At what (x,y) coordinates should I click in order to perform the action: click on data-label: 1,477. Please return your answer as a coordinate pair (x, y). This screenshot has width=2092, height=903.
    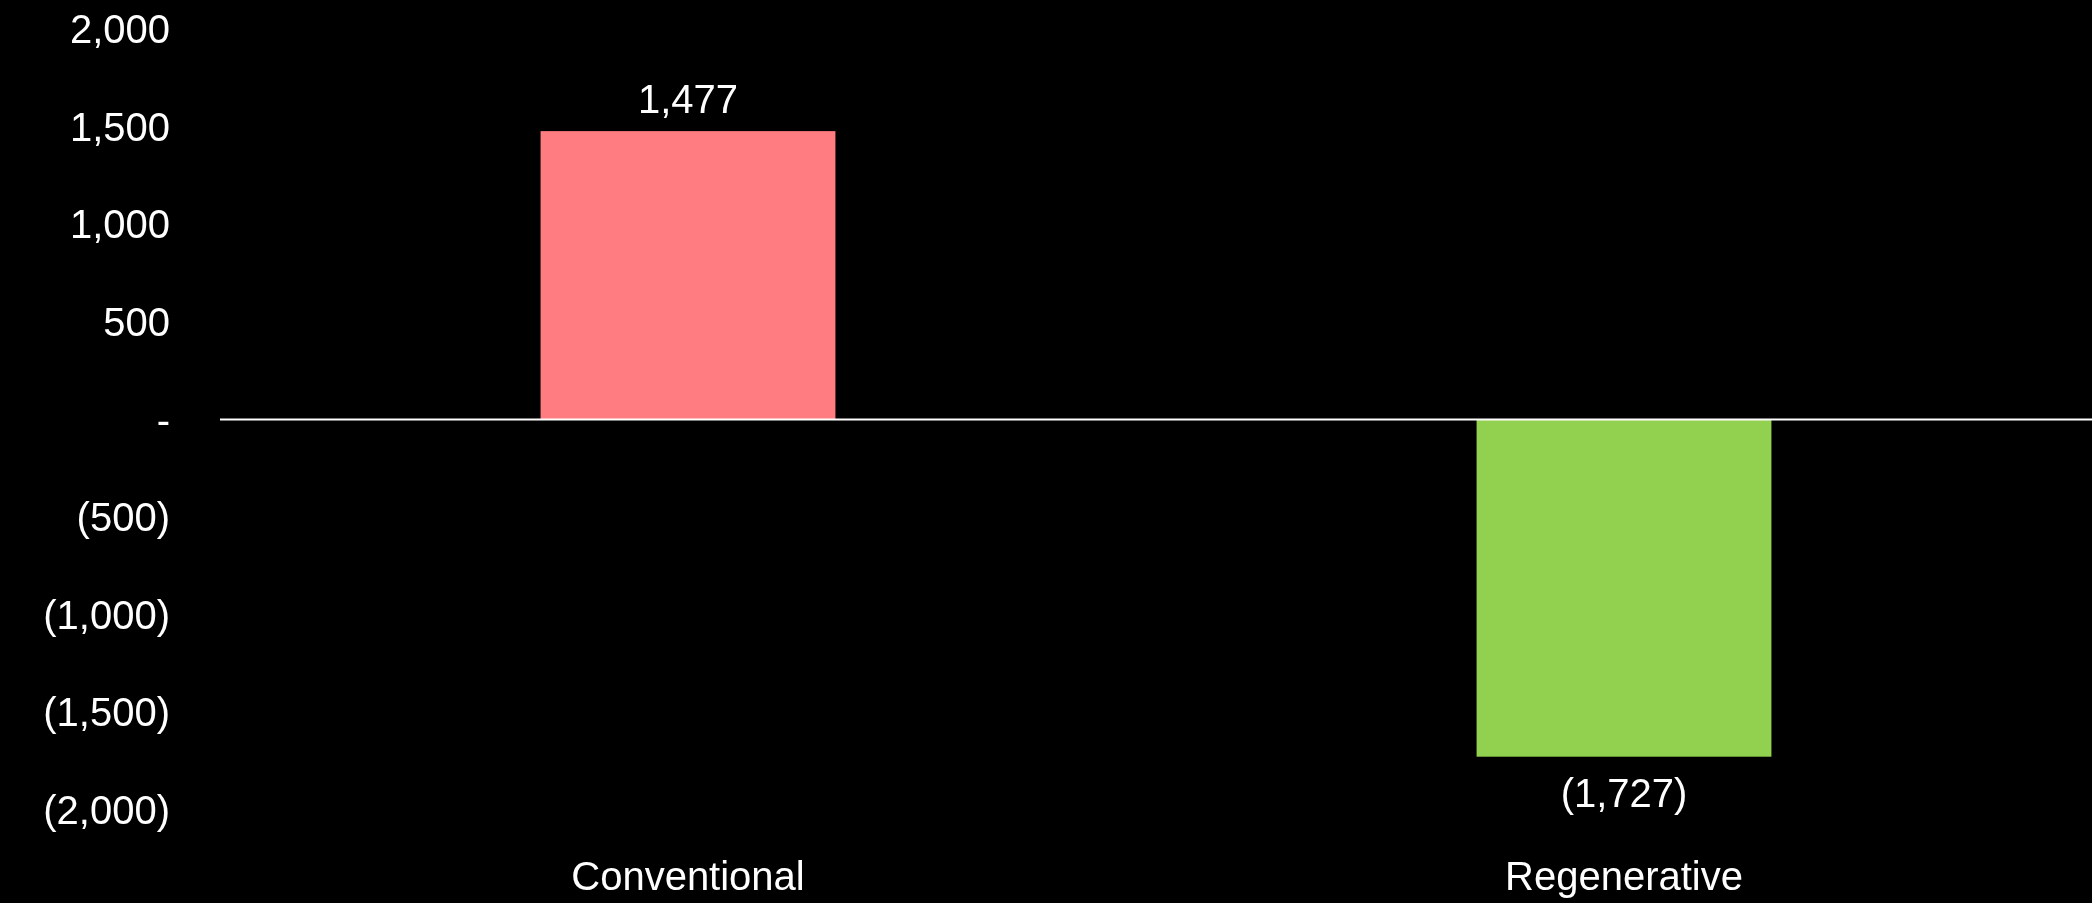
    Looking at the image, I should click on (688, 99).